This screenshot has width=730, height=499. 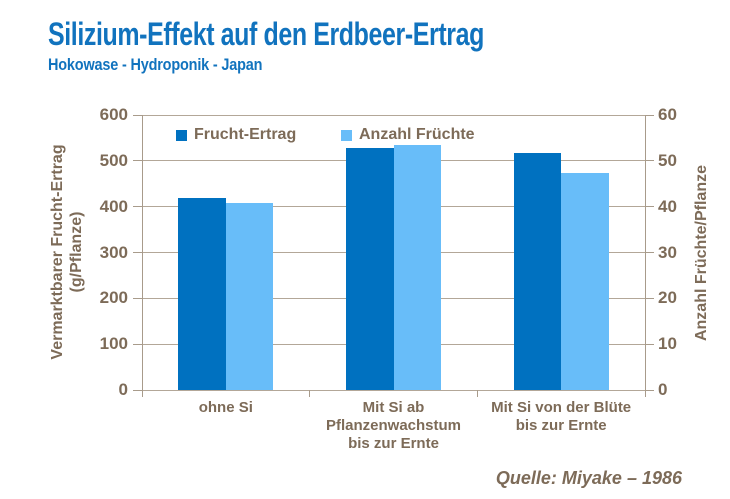 What do you see at coordinates (249, 296) in the screenshot?
I see `bar-anzahl-fr-chte-cat1` at bounding box center [249, 296].